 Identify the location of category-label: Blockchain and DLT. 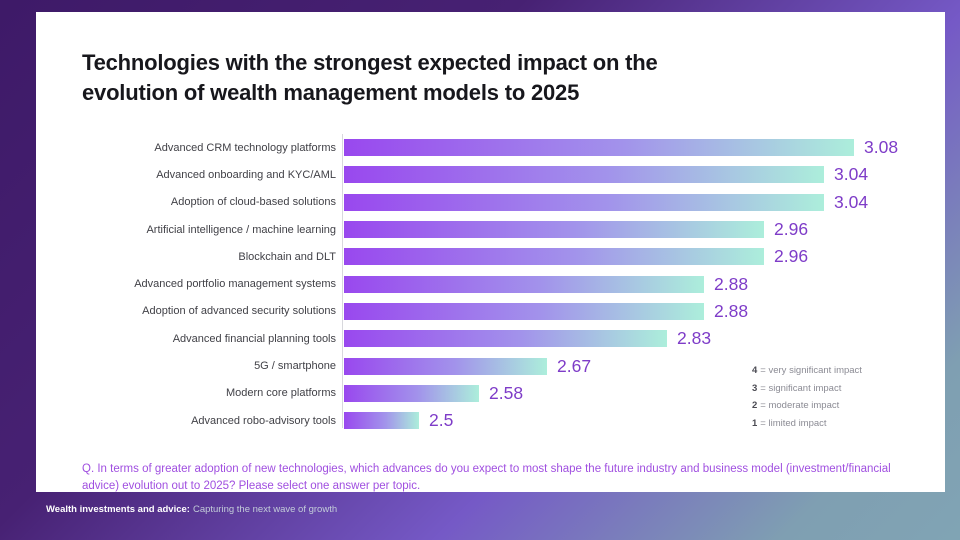
(287, 256).